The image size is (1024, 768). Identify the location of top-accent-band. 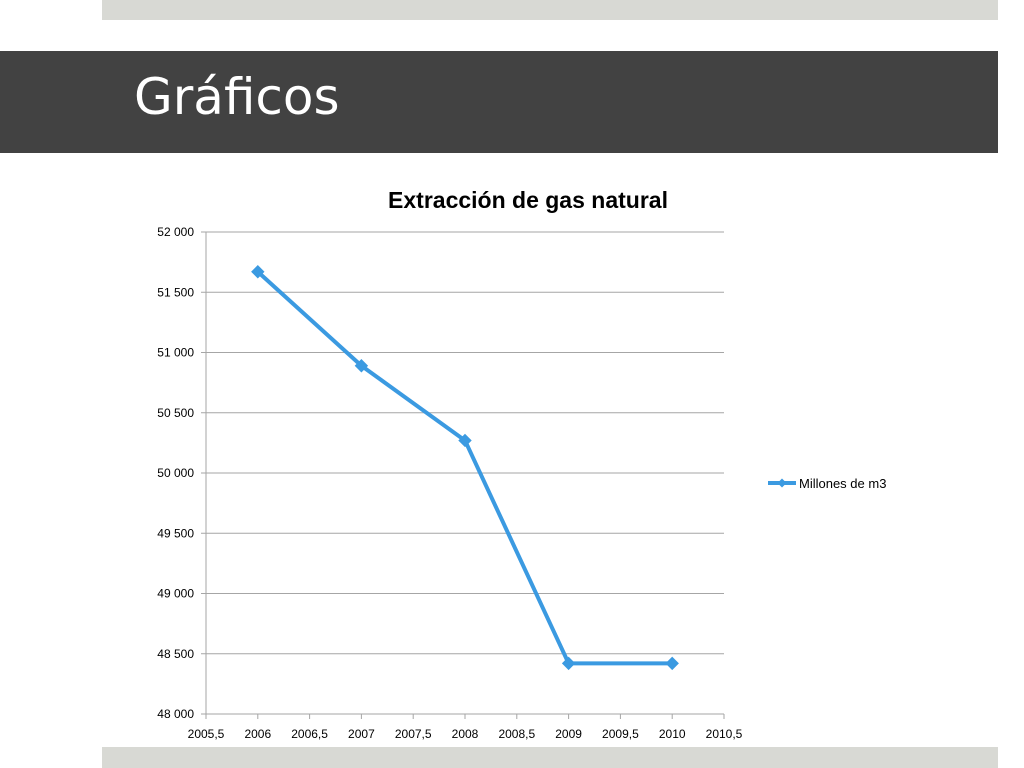
(550, 10).